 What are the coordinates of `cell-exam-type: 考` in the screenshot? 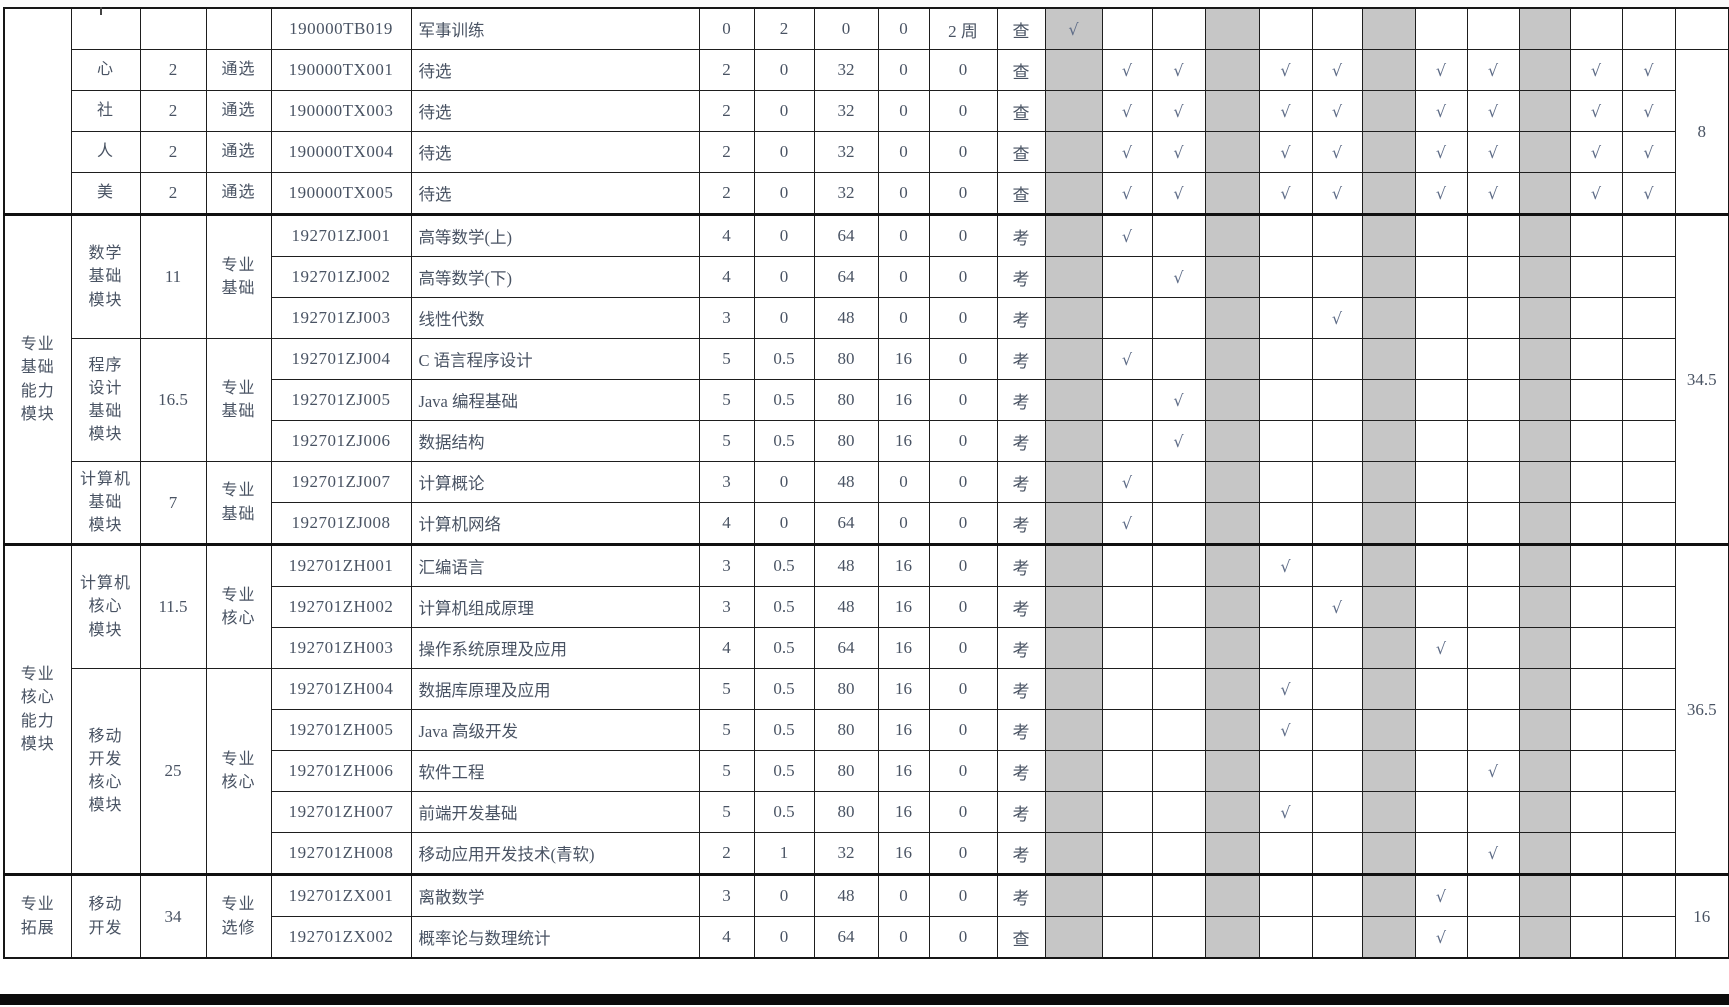 It's located at (1021, 853).